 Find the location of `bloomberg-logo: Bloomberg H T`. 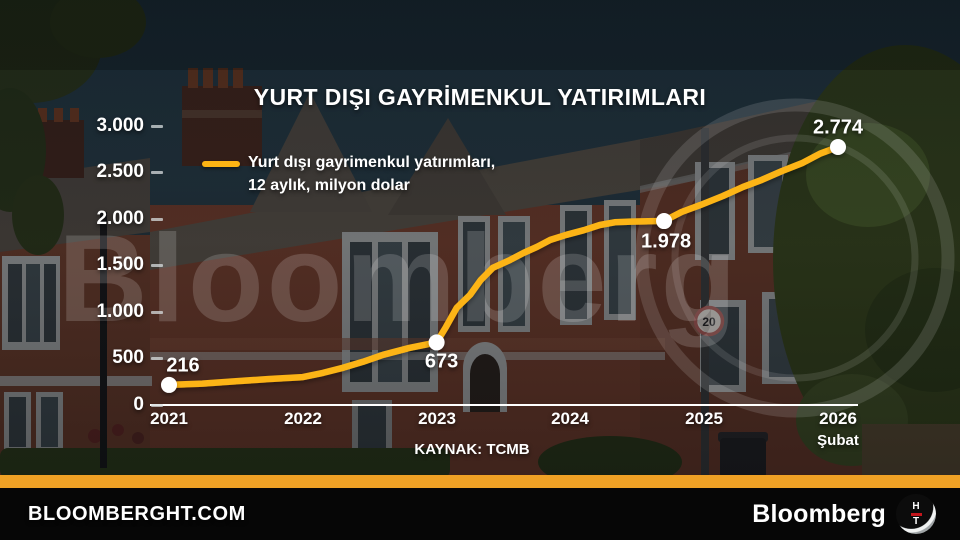

bloomberg-logo: Bloomberg H T is located at coordinates (844, 514).